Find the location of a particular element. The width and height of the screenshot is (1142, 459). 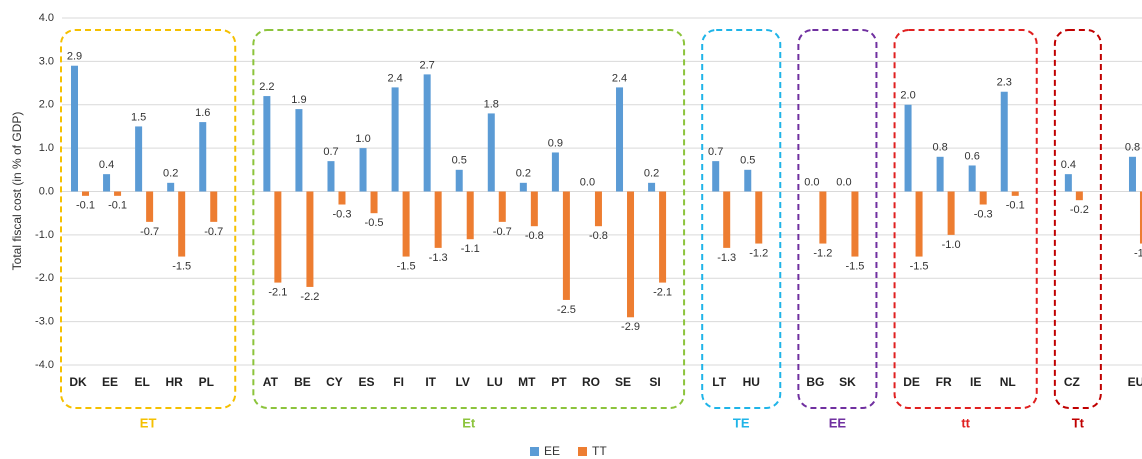

value-label: 0.9 is located at coordinates (555, 143).